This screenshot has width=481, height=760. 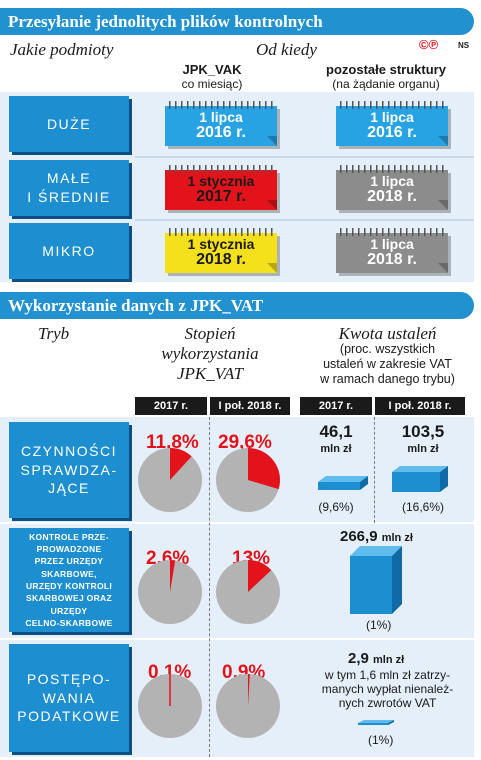 I want to click on kwota-r2-block, so click(x=376, y=722).